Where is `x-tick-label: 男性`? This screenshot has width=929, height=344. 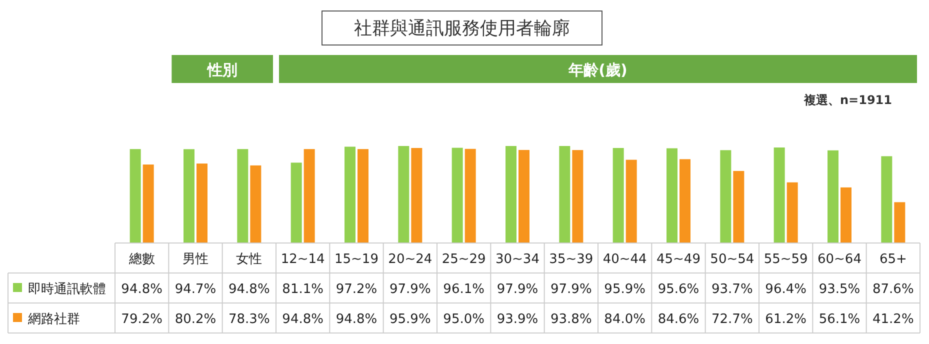
x-tick-label: 男性 is located at coordinates (195, 259).